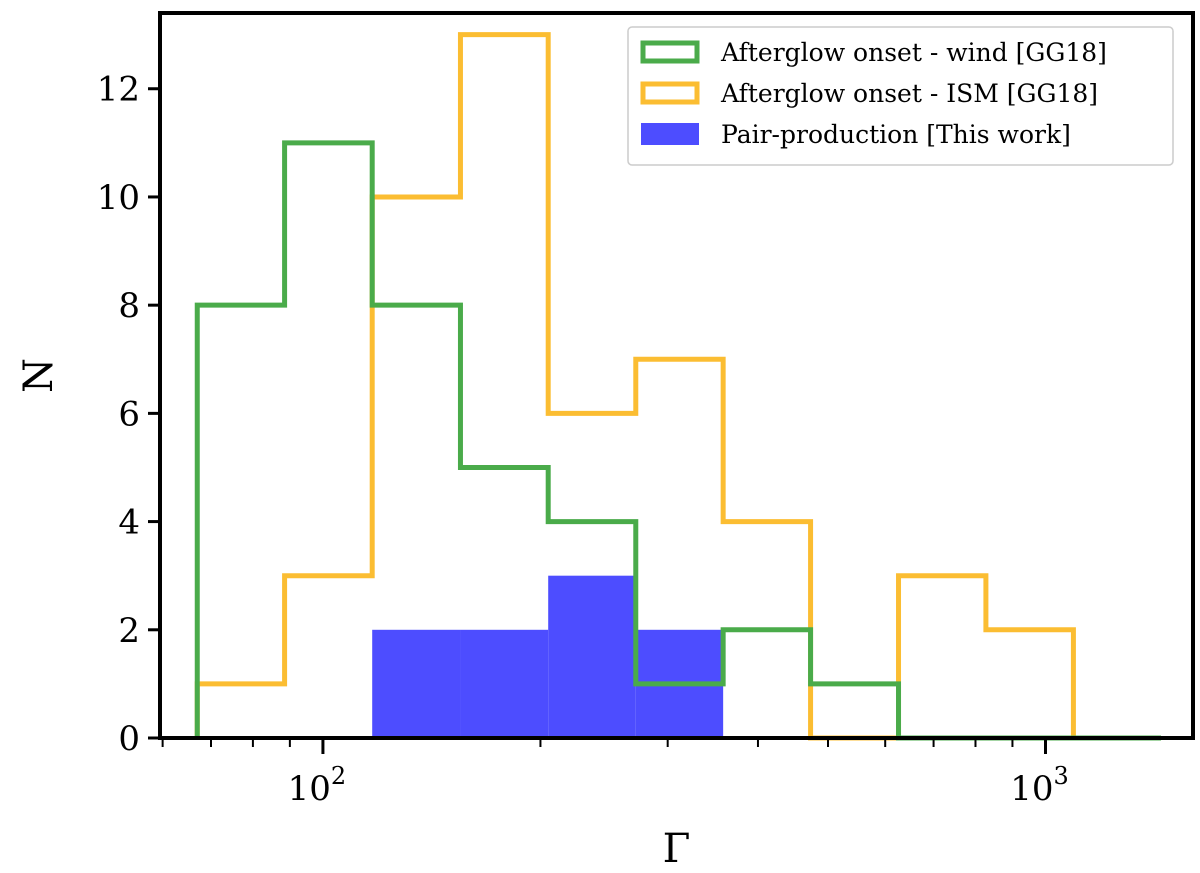  Describe the element at coordinates (896, 134) in the screenshot. I see `legend-label: Pair-production [This work]` at that location.